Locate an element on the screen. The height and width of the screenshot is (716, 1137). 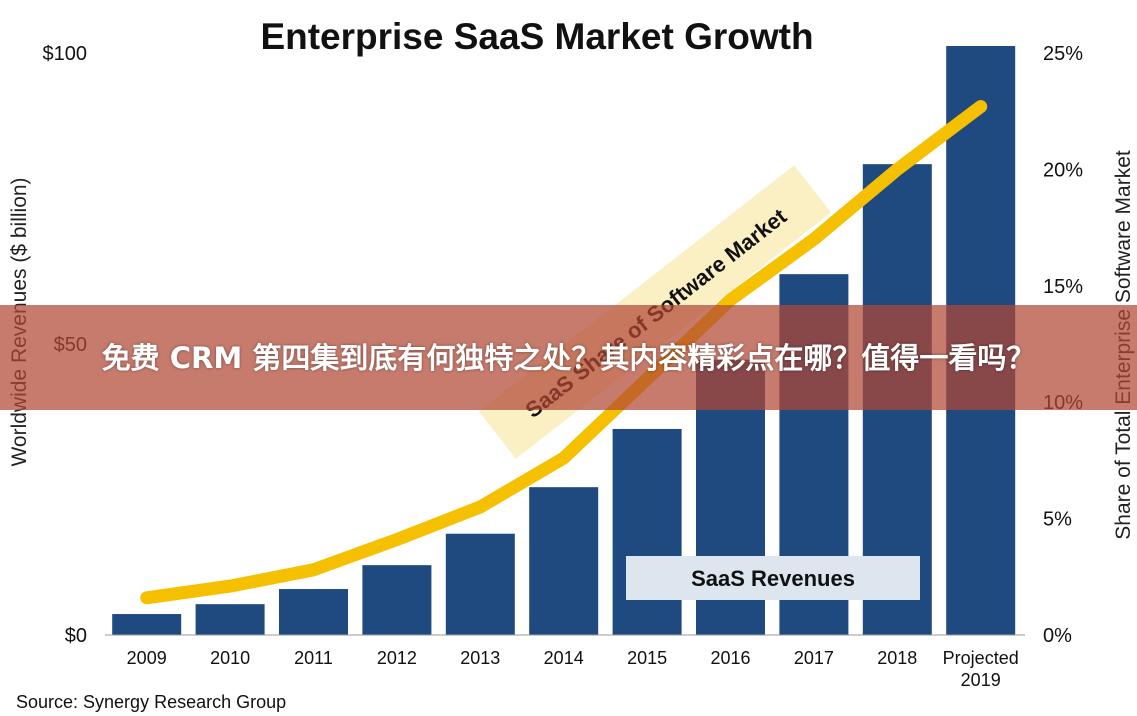
y-tick-label: $100 is located at coordinates (65, 54).